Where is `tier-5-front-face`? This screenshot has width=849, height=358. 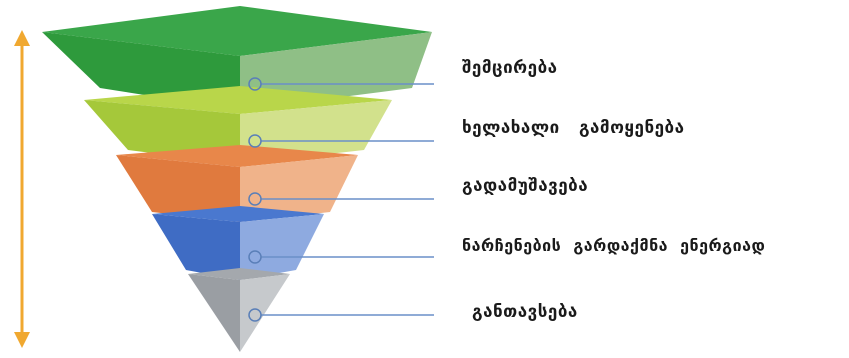 tier-5-front-face is located at coordinates (214, 313).